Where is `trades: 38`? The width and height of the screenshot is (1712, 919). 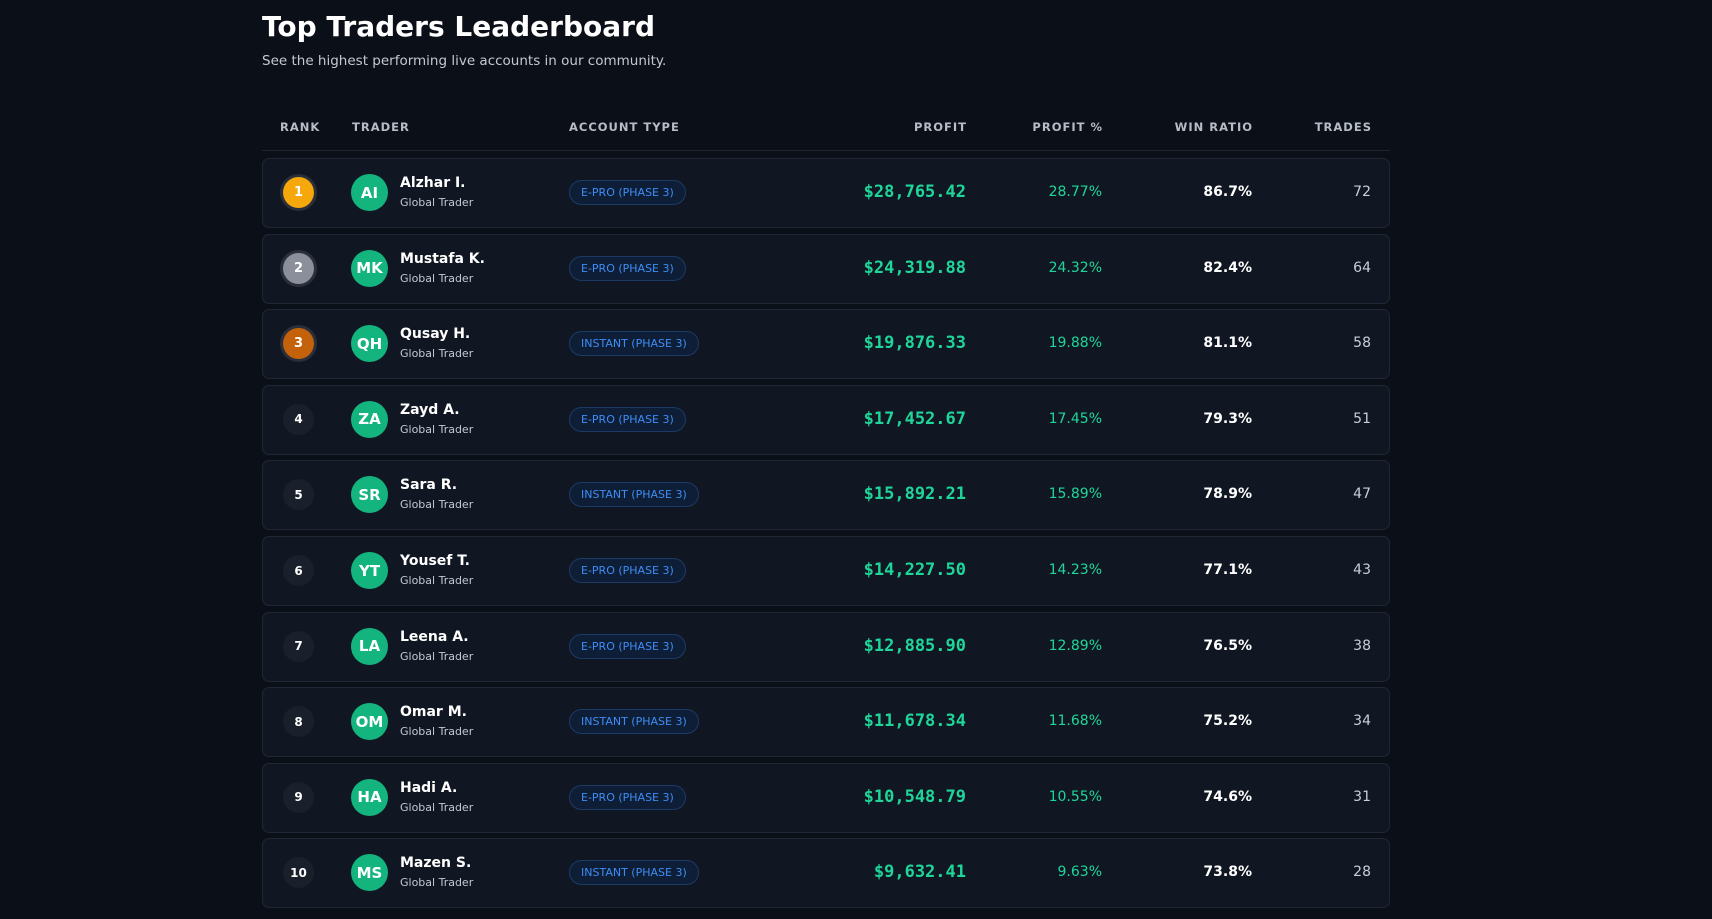
trades: 38 is located at coordinates (1362, 645).